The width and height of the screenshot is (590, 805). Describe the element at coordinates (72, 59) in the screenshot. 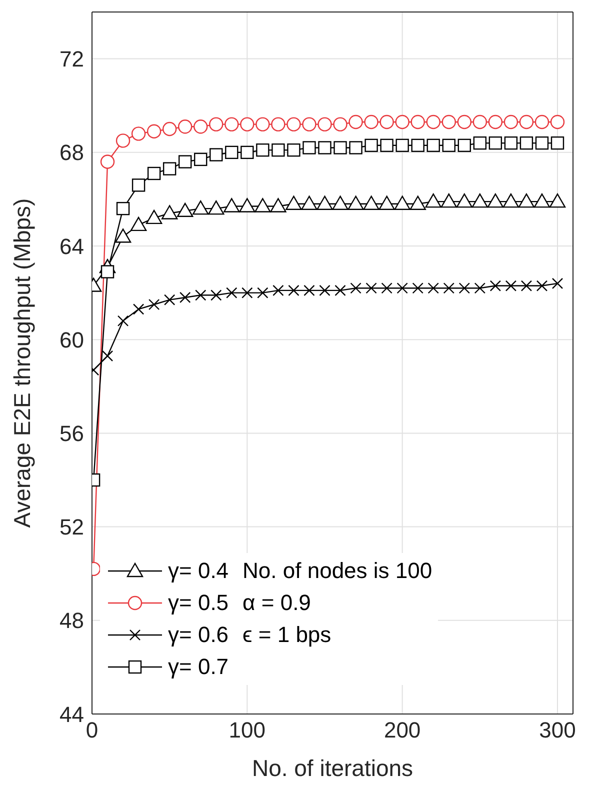

I see `y-tick-label: 72` at that location.